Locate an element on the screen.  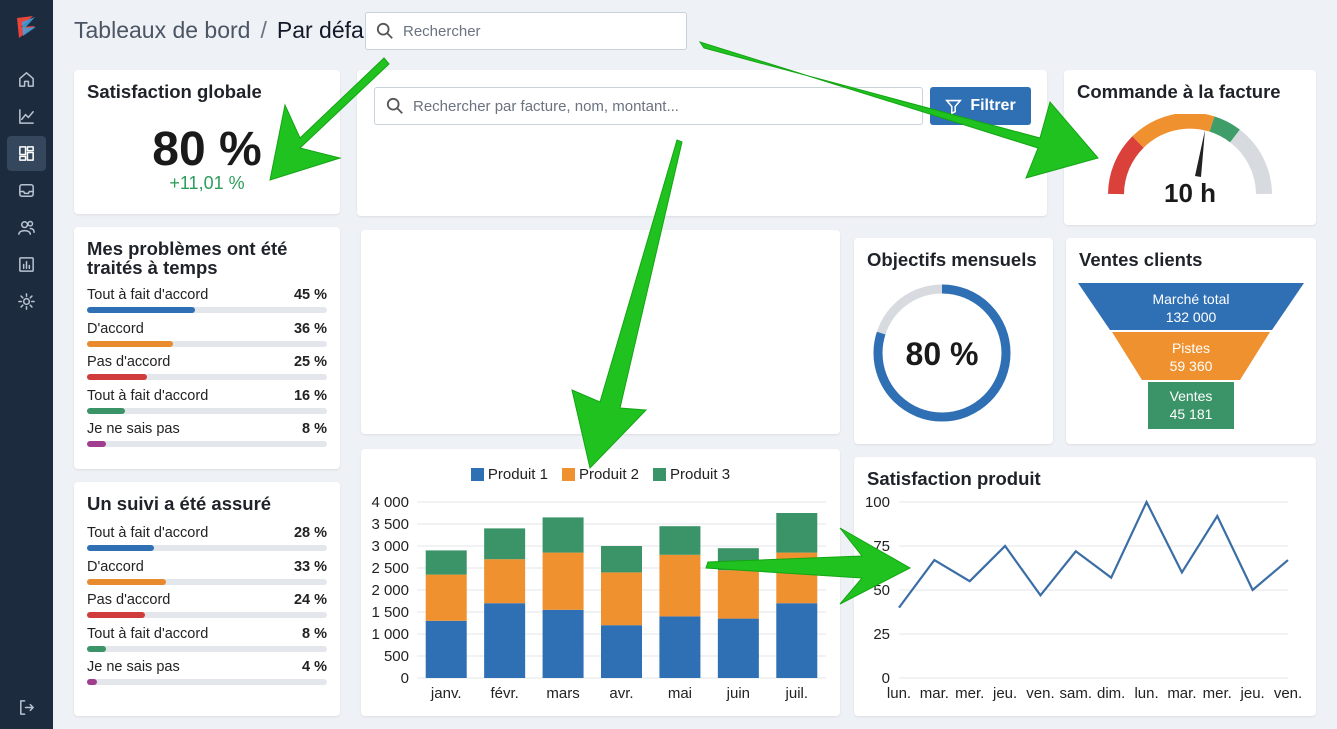
sidebar-item-analytics is located at coordinates (26, 116).